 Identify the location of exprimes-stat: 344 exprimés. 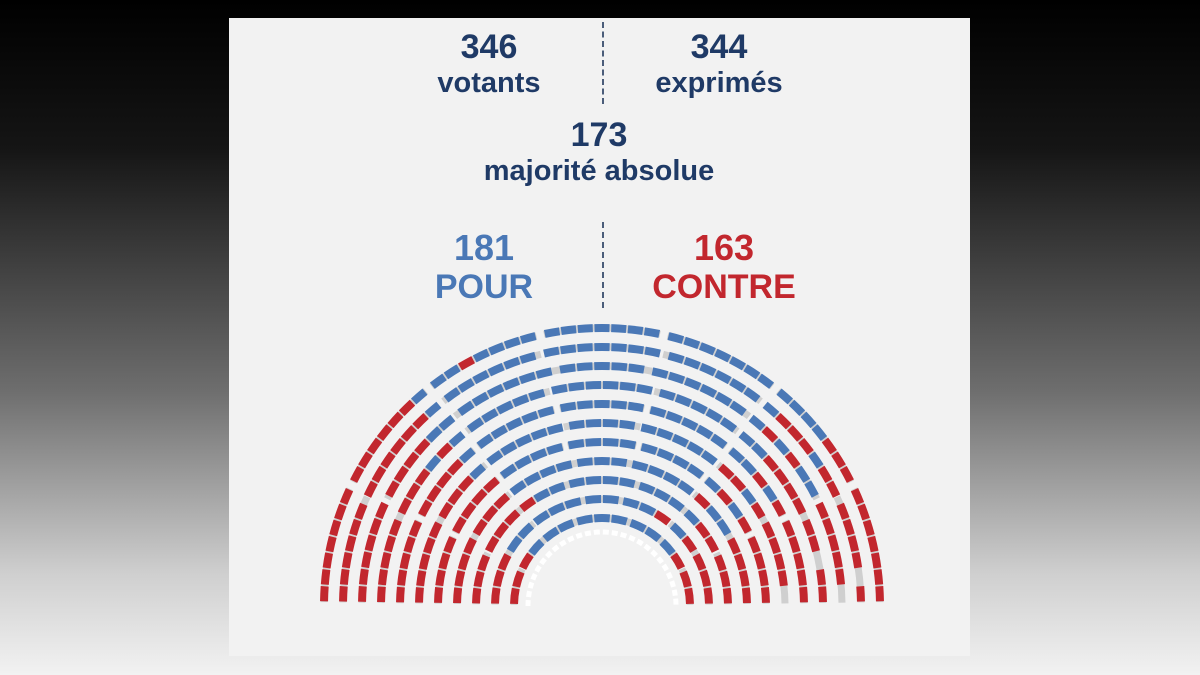
(719, 64).